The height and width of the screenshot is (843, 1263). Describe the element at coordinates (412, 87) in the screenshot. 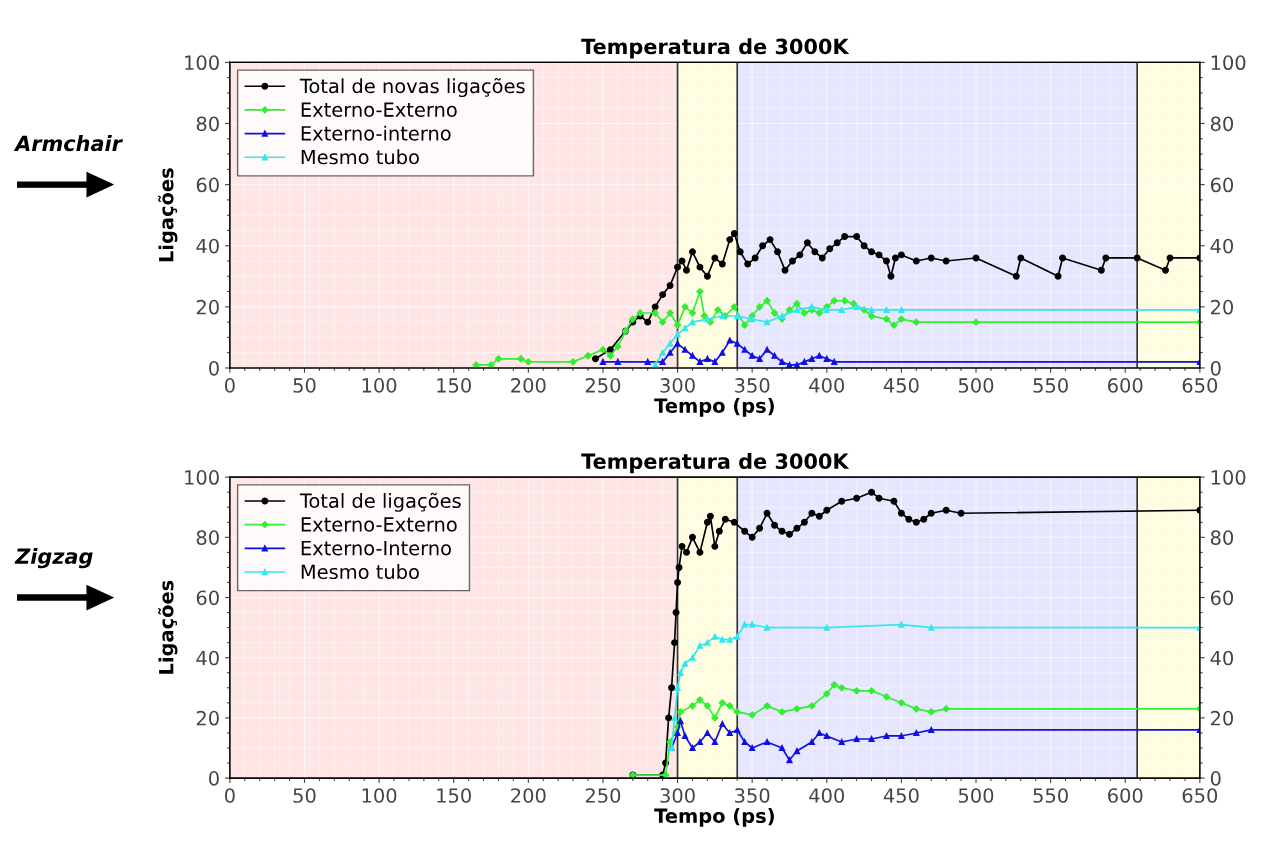

I see `legend-label: Total de novas ligações` at that location.